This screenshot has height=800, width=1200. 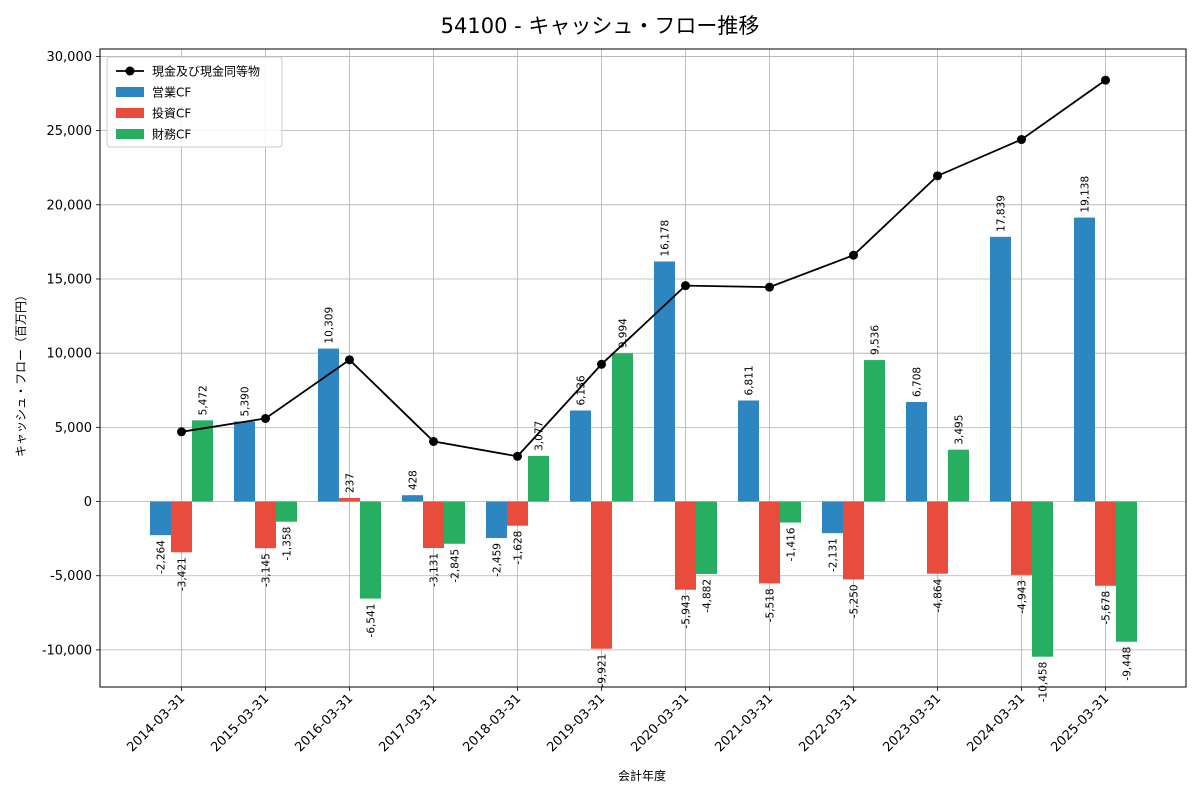 What do you see at coordinates (88, 502) in the screenshot?
I see `y-tick-label: 0` at bounding box center [88, 502].